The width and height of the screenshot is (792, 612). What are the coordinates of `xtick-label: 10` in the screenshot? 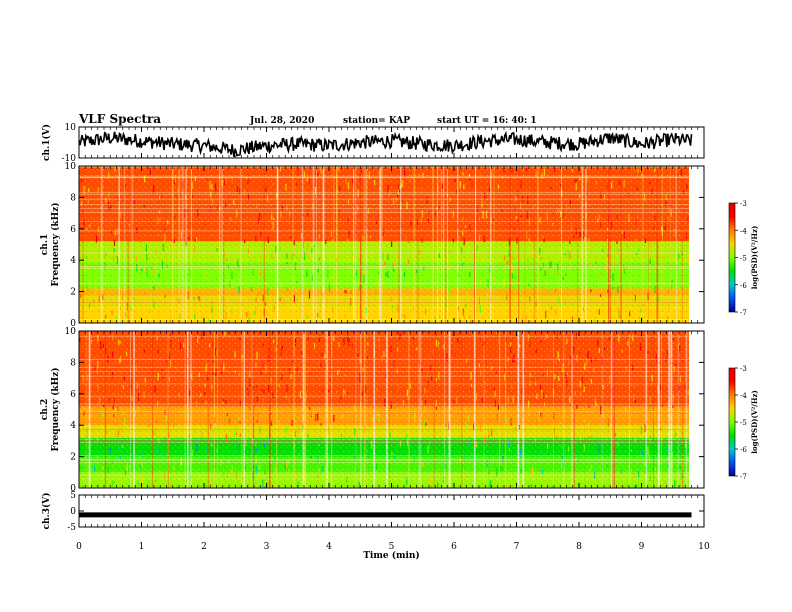 It's located at (704, 547).